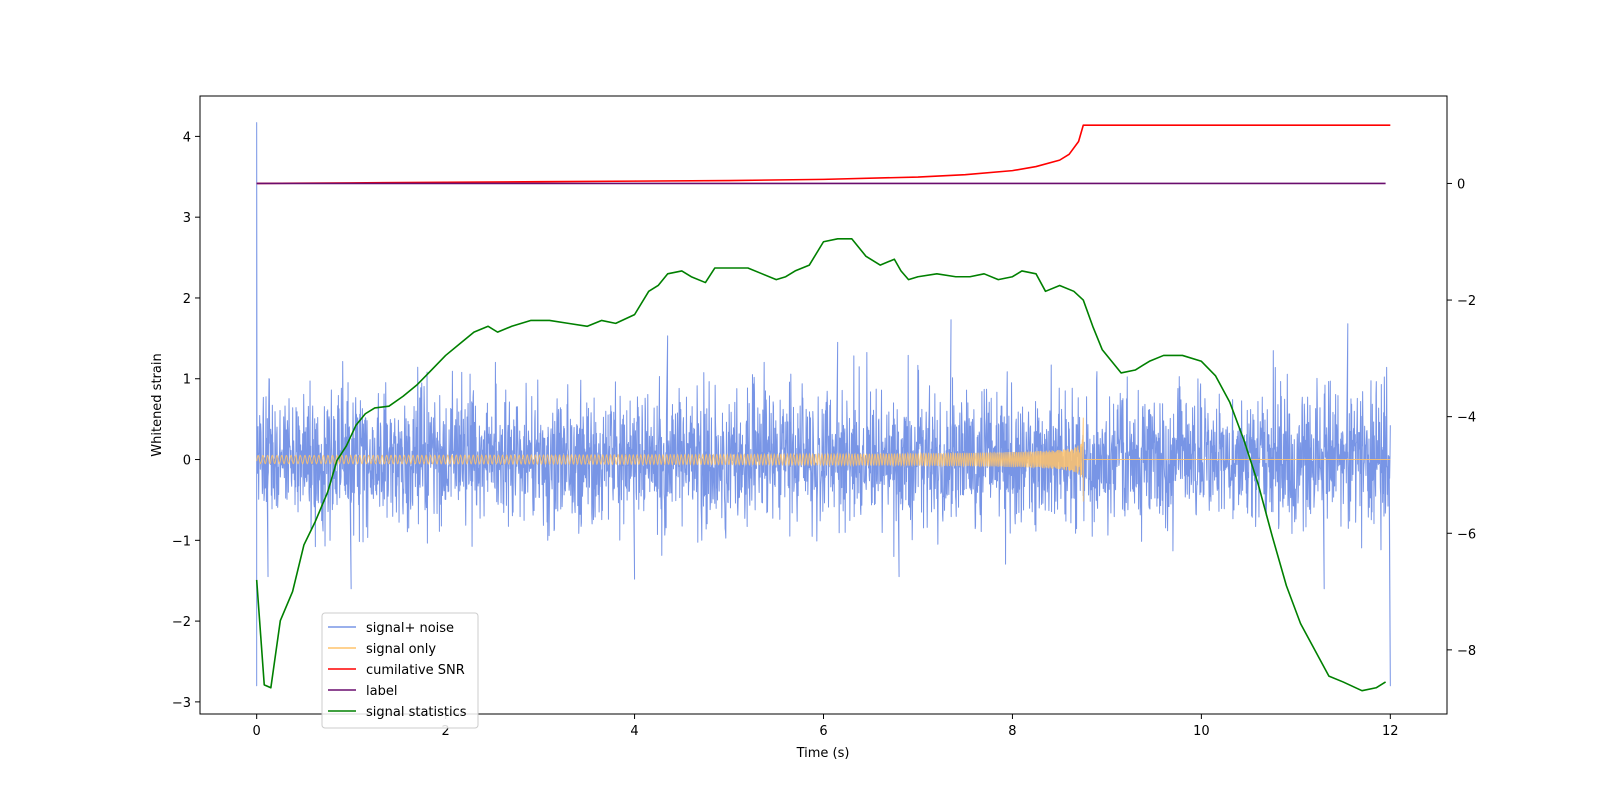 The image size is (1600, 800). I want to click on series-line-signal-only, so click(823, 459).